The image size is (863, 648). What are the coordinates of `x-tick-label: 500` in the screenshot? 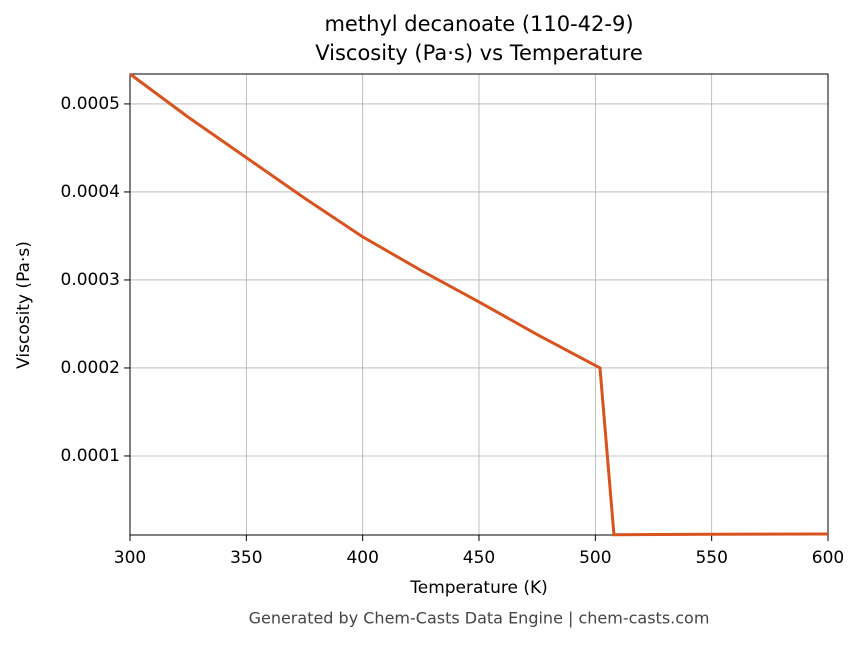 It's located at (595, 558).